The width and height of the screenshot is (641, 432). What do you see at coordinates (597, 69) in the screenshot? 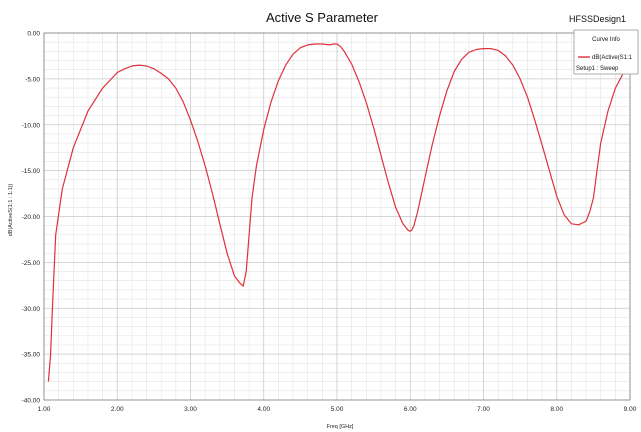
I see `legend-setup: Setup1 : Sweep` at bounding box center [597, 69].